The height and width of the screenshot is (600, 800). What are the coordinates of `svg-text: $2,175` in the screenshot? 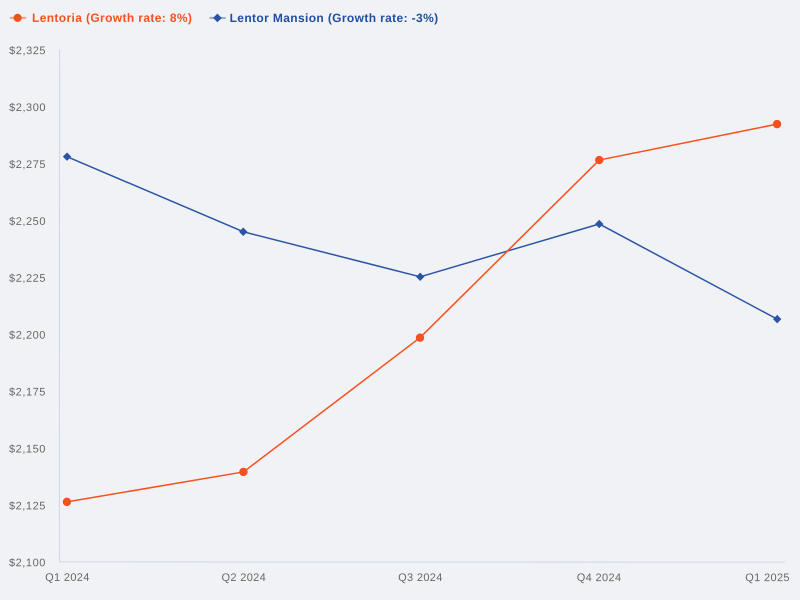 It's located at (27, 393).